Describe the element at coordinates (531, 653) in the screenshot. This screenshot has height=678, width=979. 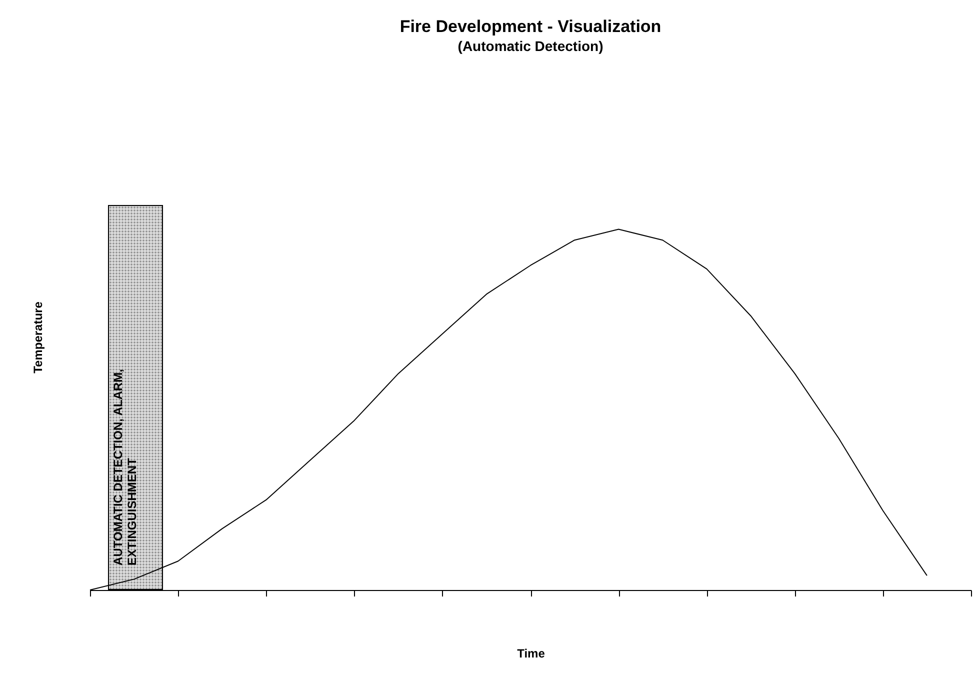
I see `x-axis-title: Time` at that location.